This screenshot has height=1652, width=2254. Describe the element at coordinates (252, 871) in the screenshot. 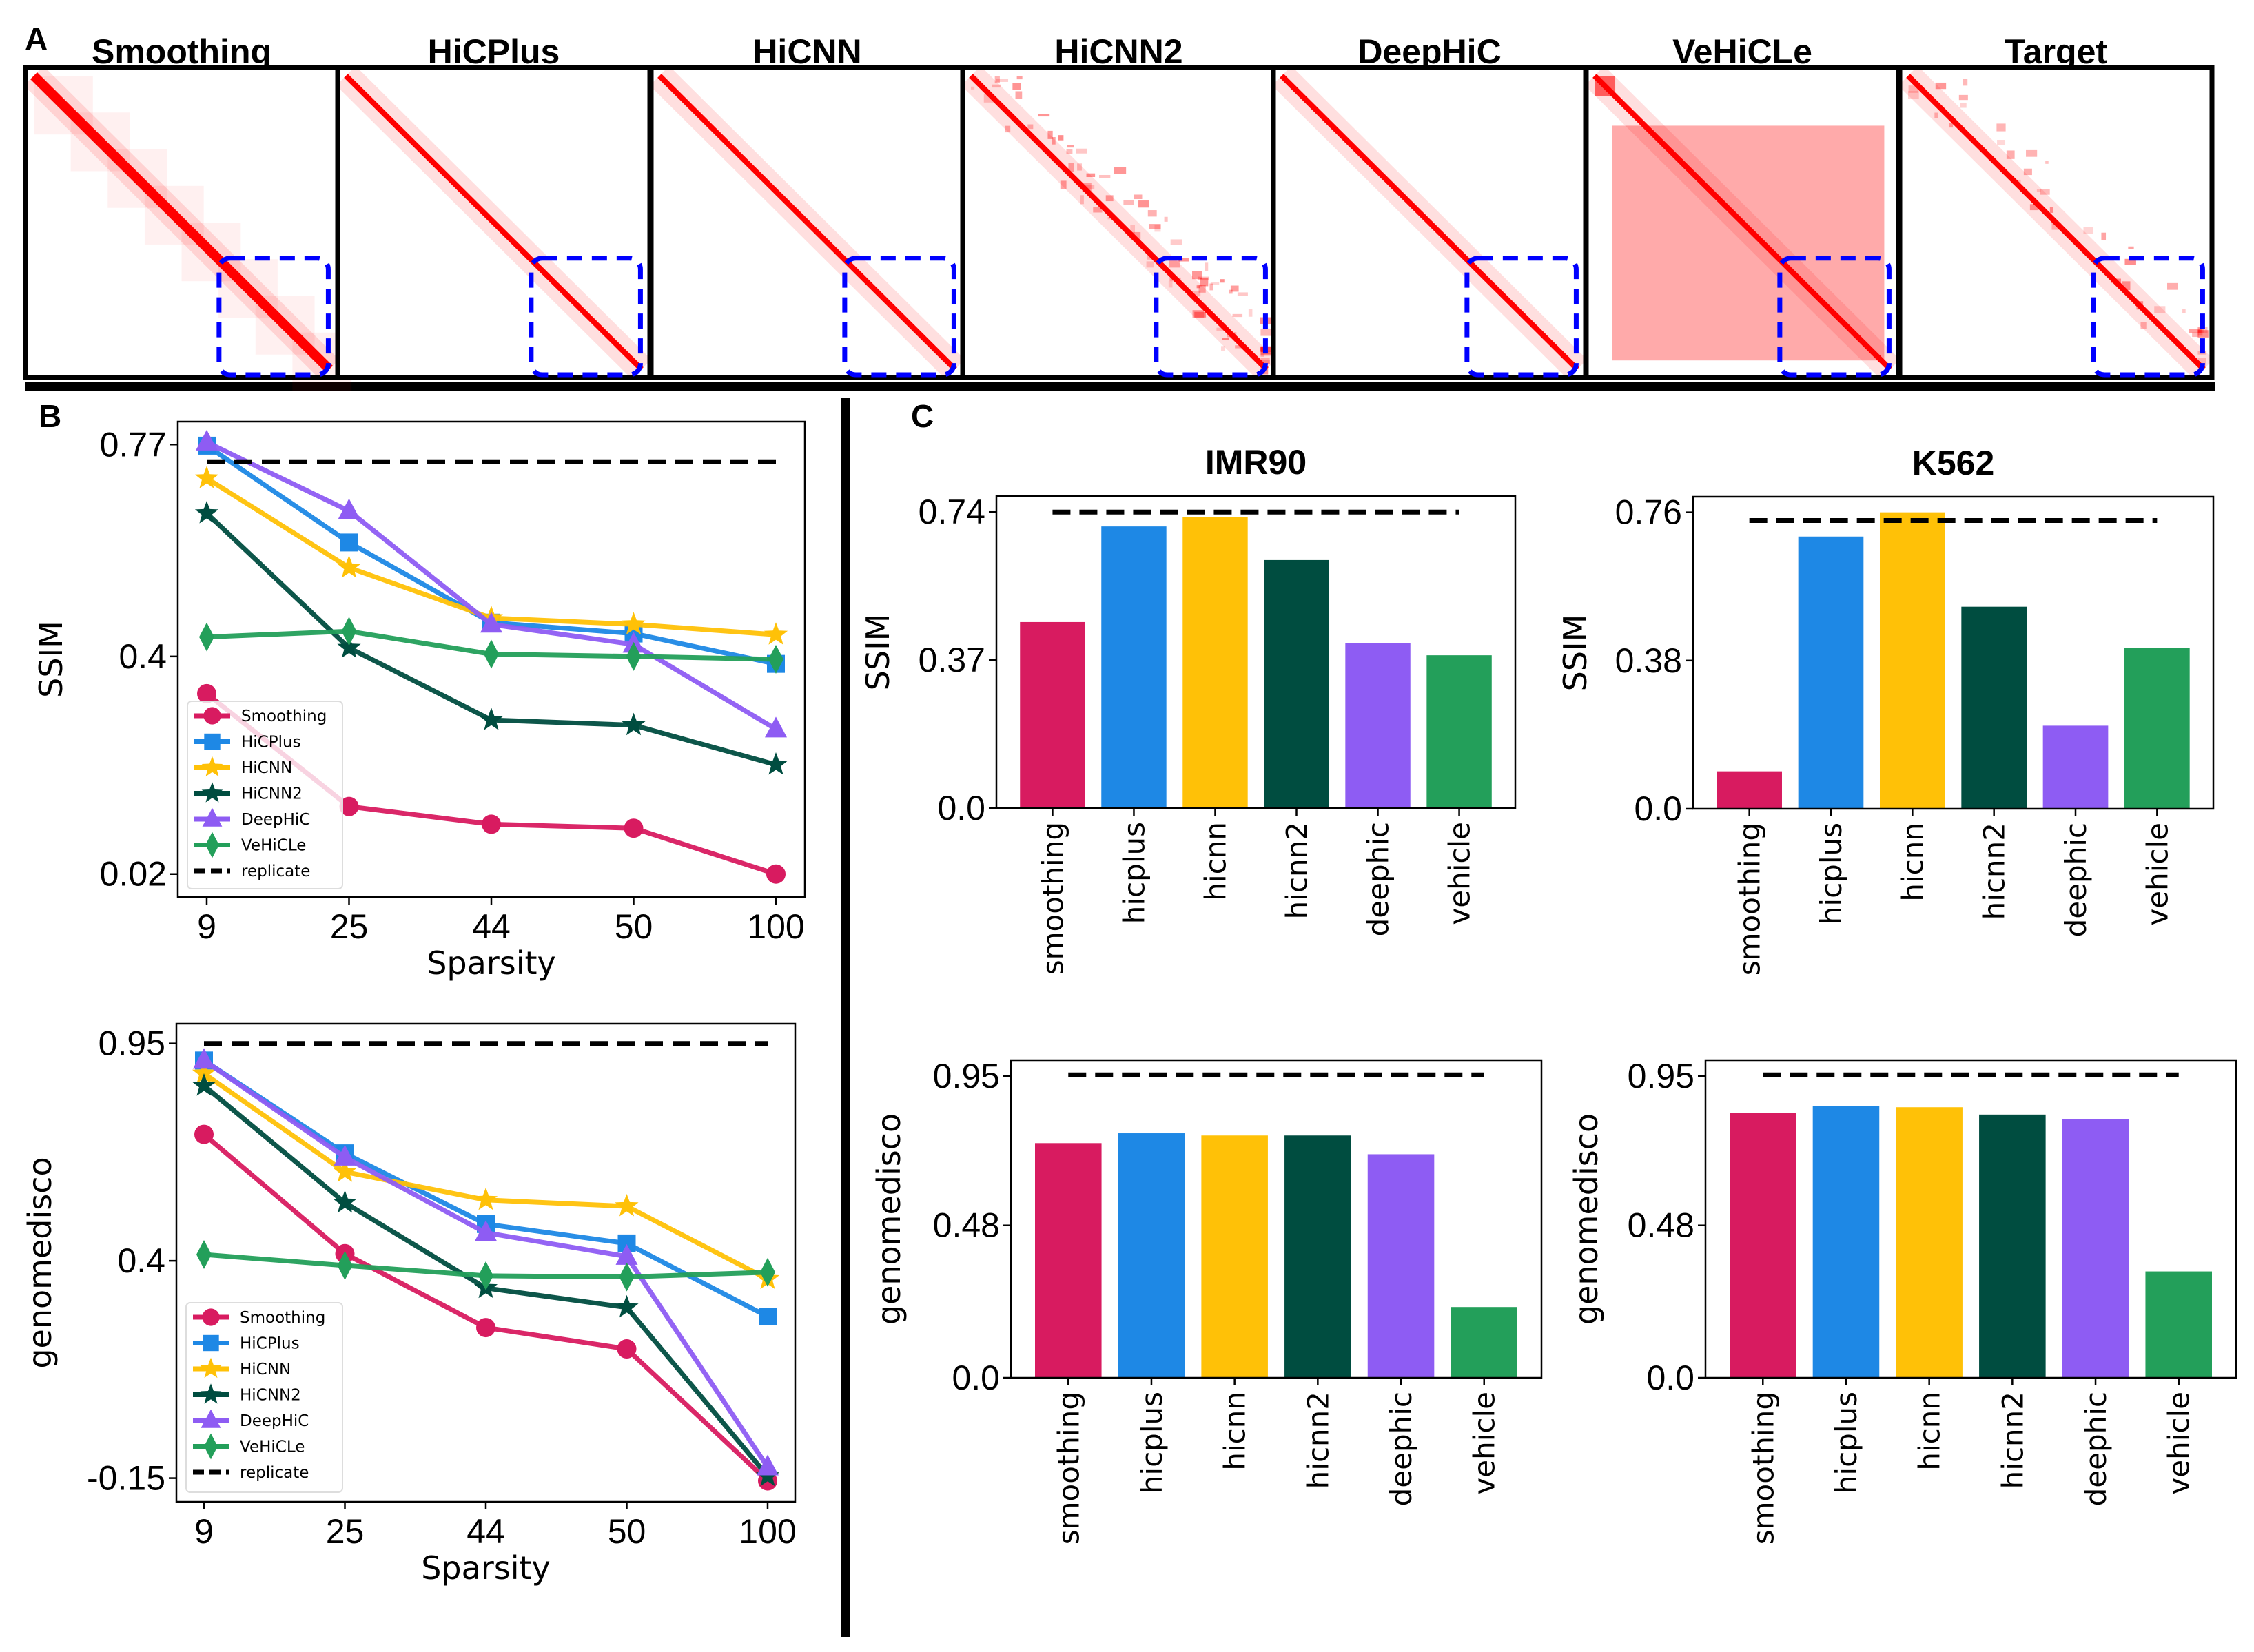

I see `legend-item-replicate: replicate` at that location.